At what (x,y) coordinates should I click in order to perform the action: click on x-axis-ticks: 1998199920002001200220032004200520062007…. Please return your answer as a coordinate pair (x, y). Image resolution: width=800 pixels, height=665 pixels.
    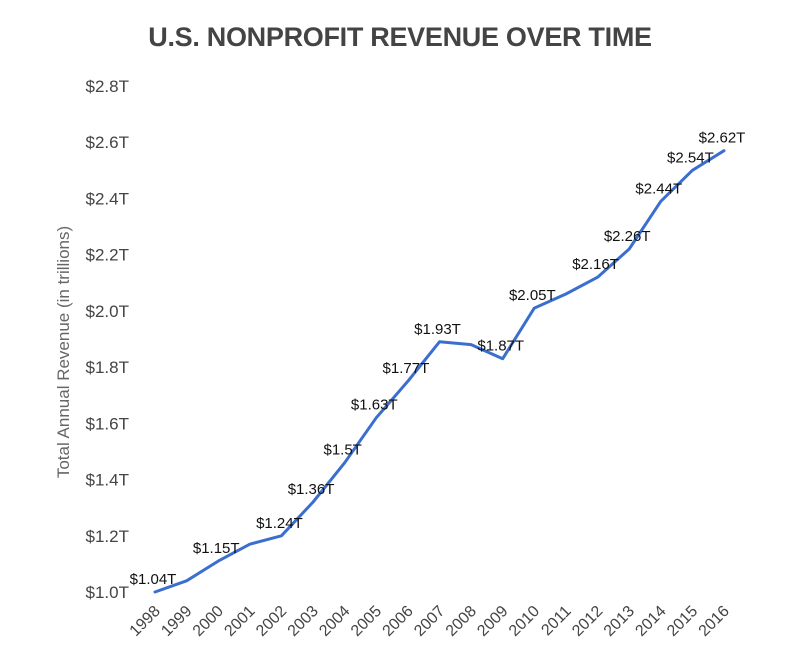
    Looking at the image, I should click on (430, 621).